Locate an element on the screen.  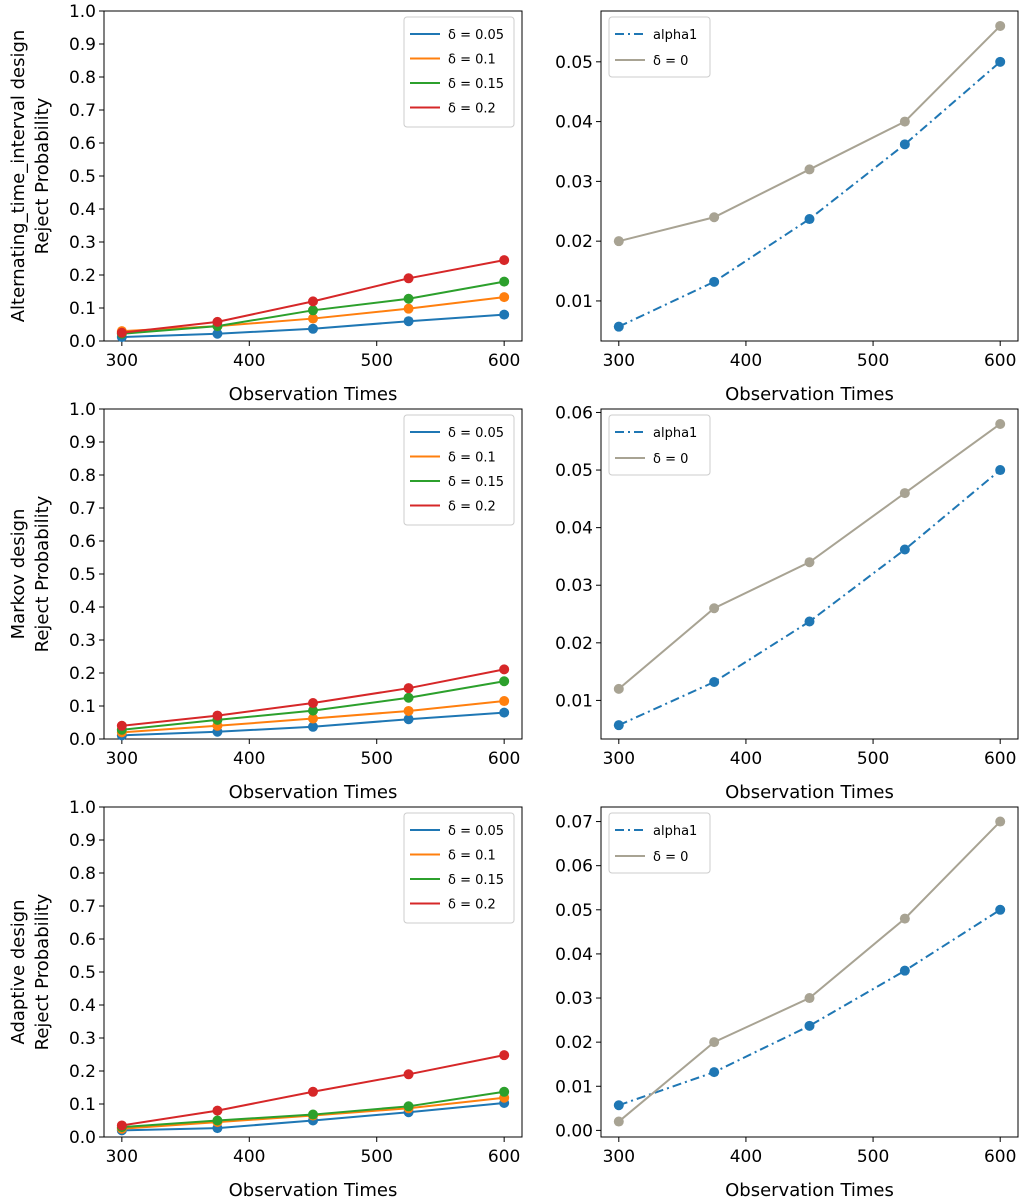
axes-frame is located at coordinates (809, 574).